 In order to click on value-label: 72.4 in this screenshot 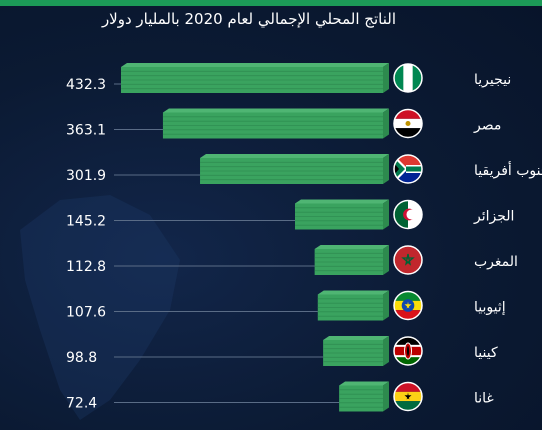, I will do `click(81, 404)`.